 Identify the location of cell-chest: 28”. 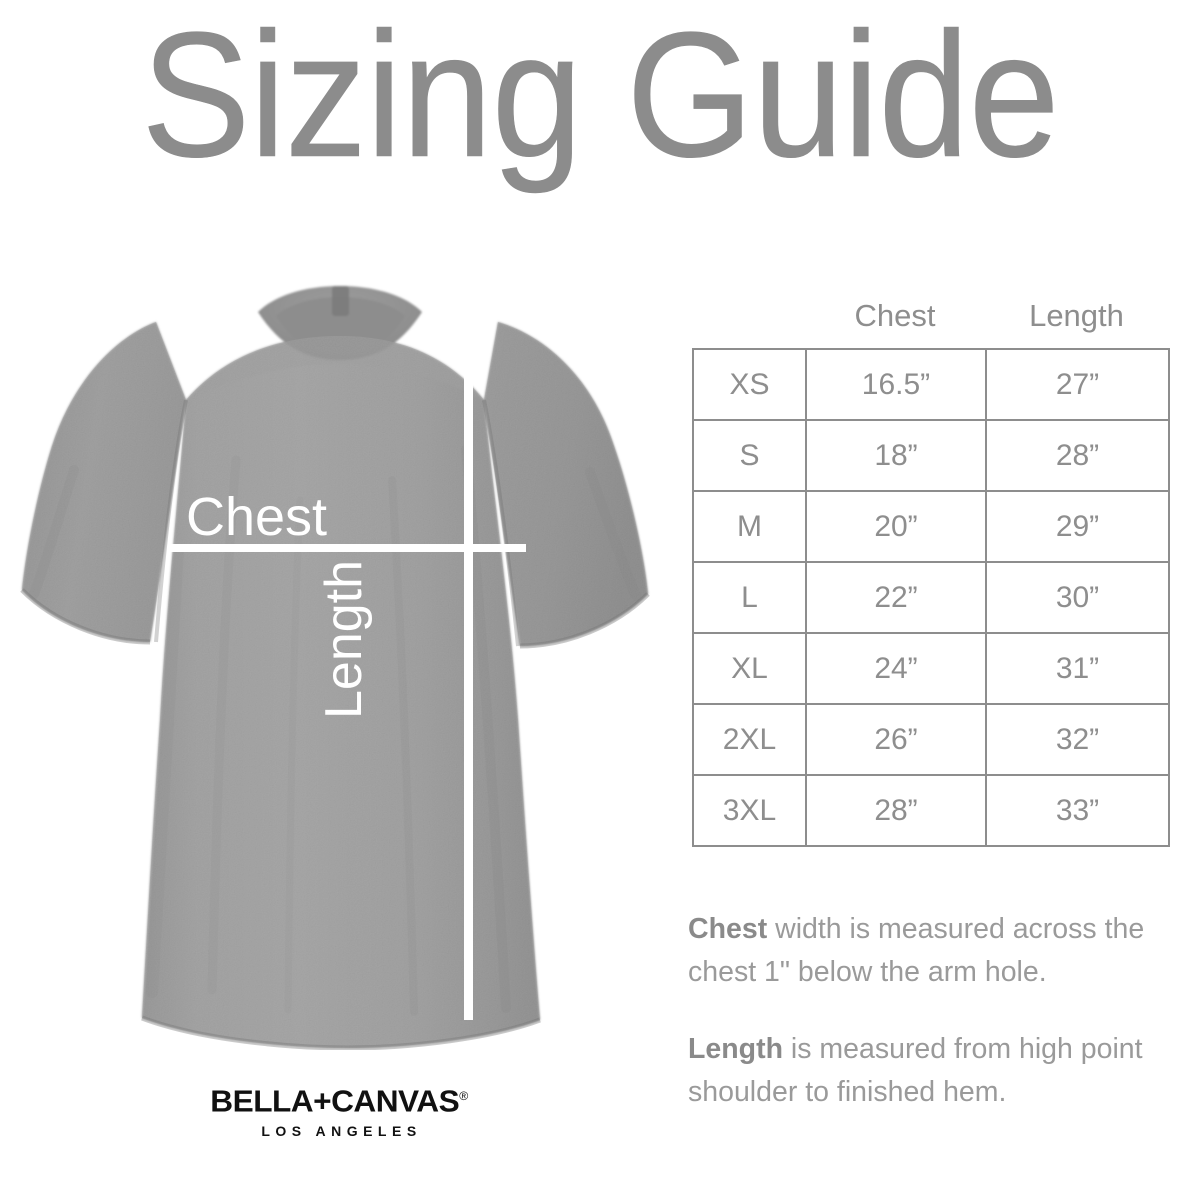
(896, 810).